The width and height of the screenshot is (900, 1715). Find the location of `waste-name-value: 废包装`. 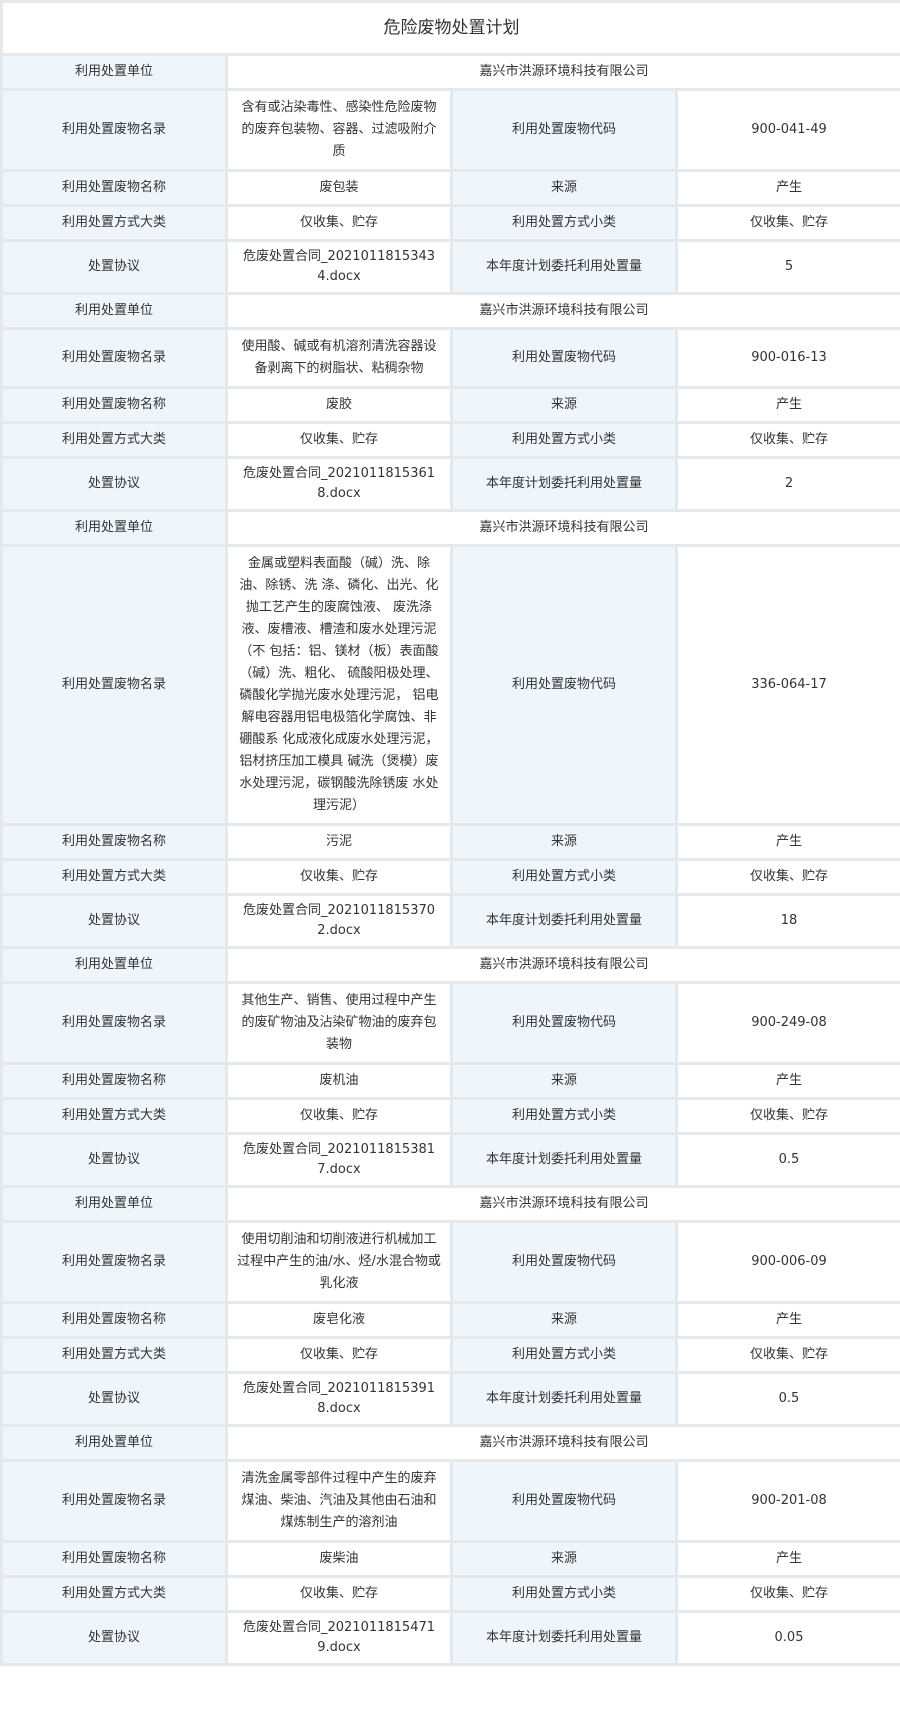

waste-name-value: 废包装 is located at coordinates (339, 188).